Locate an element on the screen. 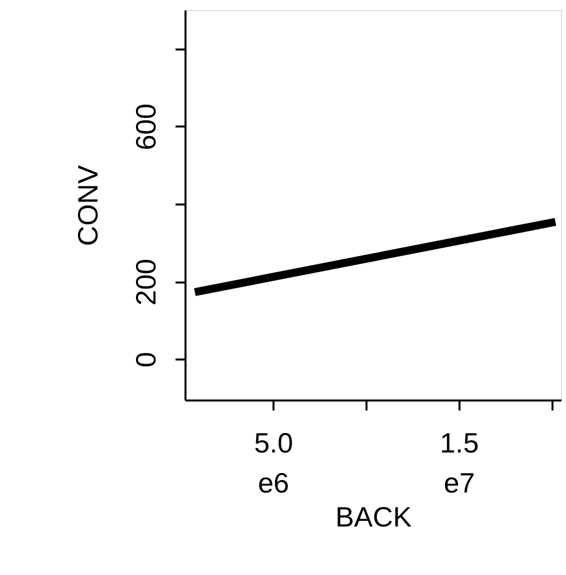 The image size is (566, 575). x-axis-title: BACK is located at coordinates (373, 517).